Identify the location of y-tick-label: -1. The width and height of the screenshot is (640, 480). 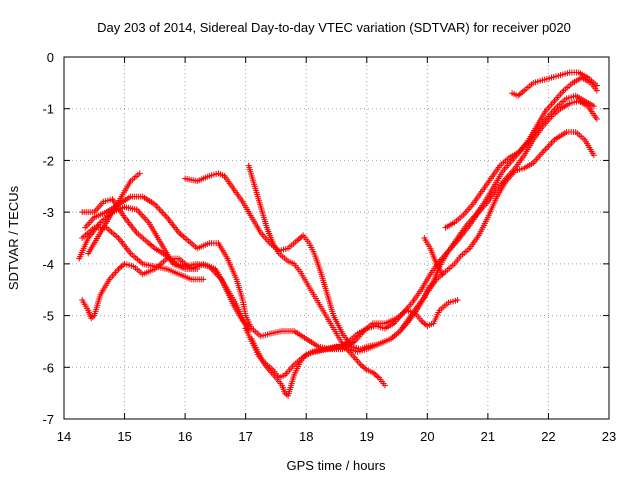
(48, 109).